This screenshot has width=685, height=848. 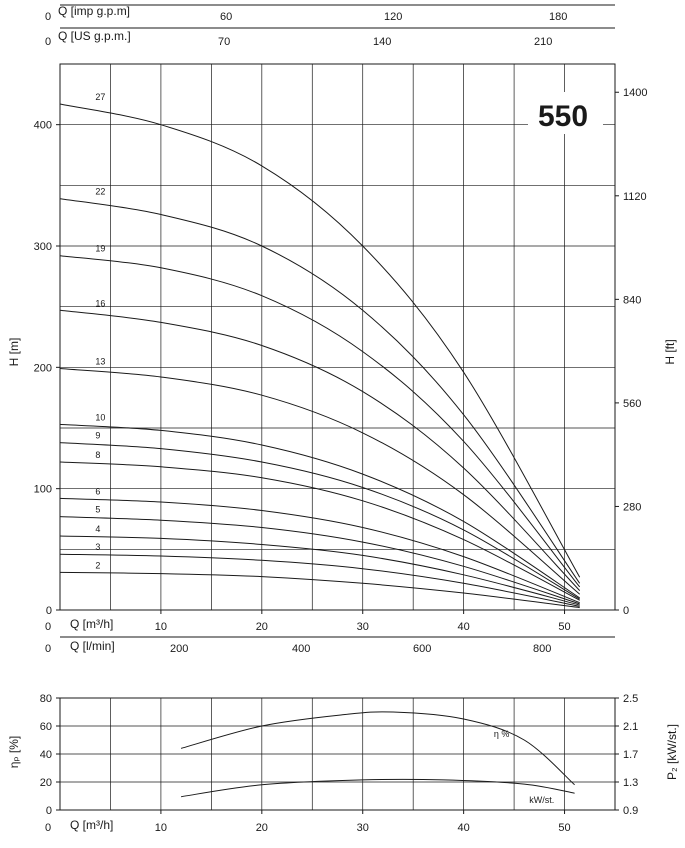 What do you see at coordinates (378, 788) in the screenshot?
I see `power-curve` at bounding box center [378, 788].